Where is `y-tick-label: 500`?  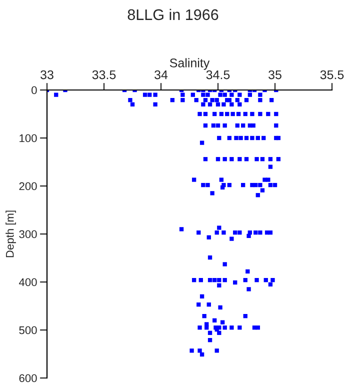
y-tick-label: 500 is located at coordinates (28, 330).